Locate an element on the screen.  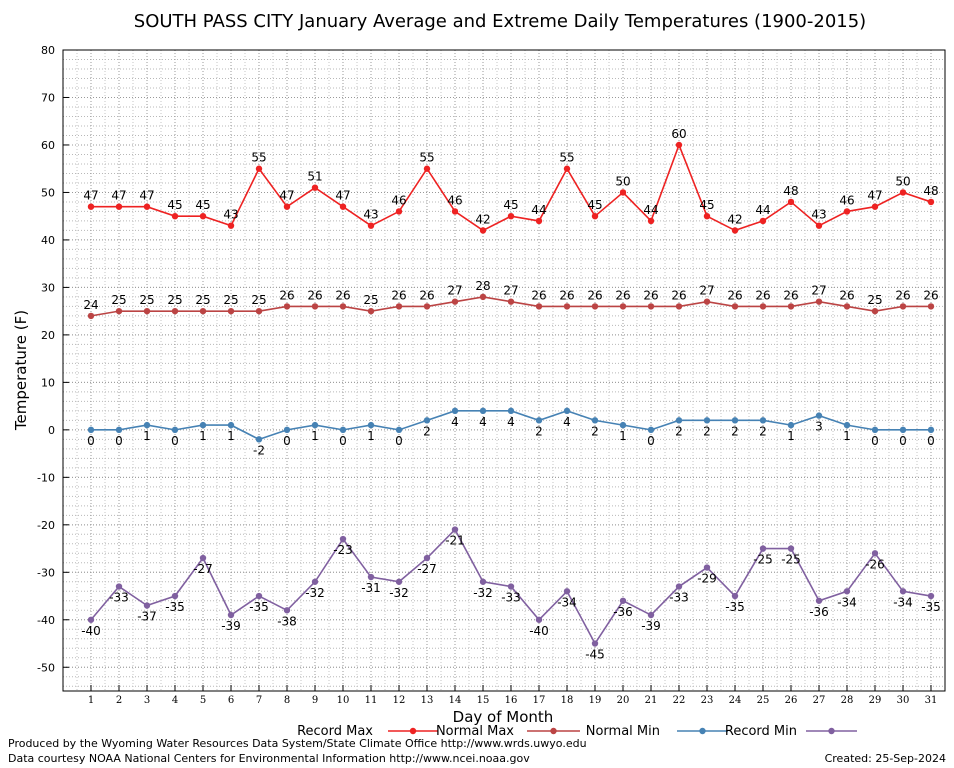
x-tick-label: 15 is located at coordinates (483, 700).